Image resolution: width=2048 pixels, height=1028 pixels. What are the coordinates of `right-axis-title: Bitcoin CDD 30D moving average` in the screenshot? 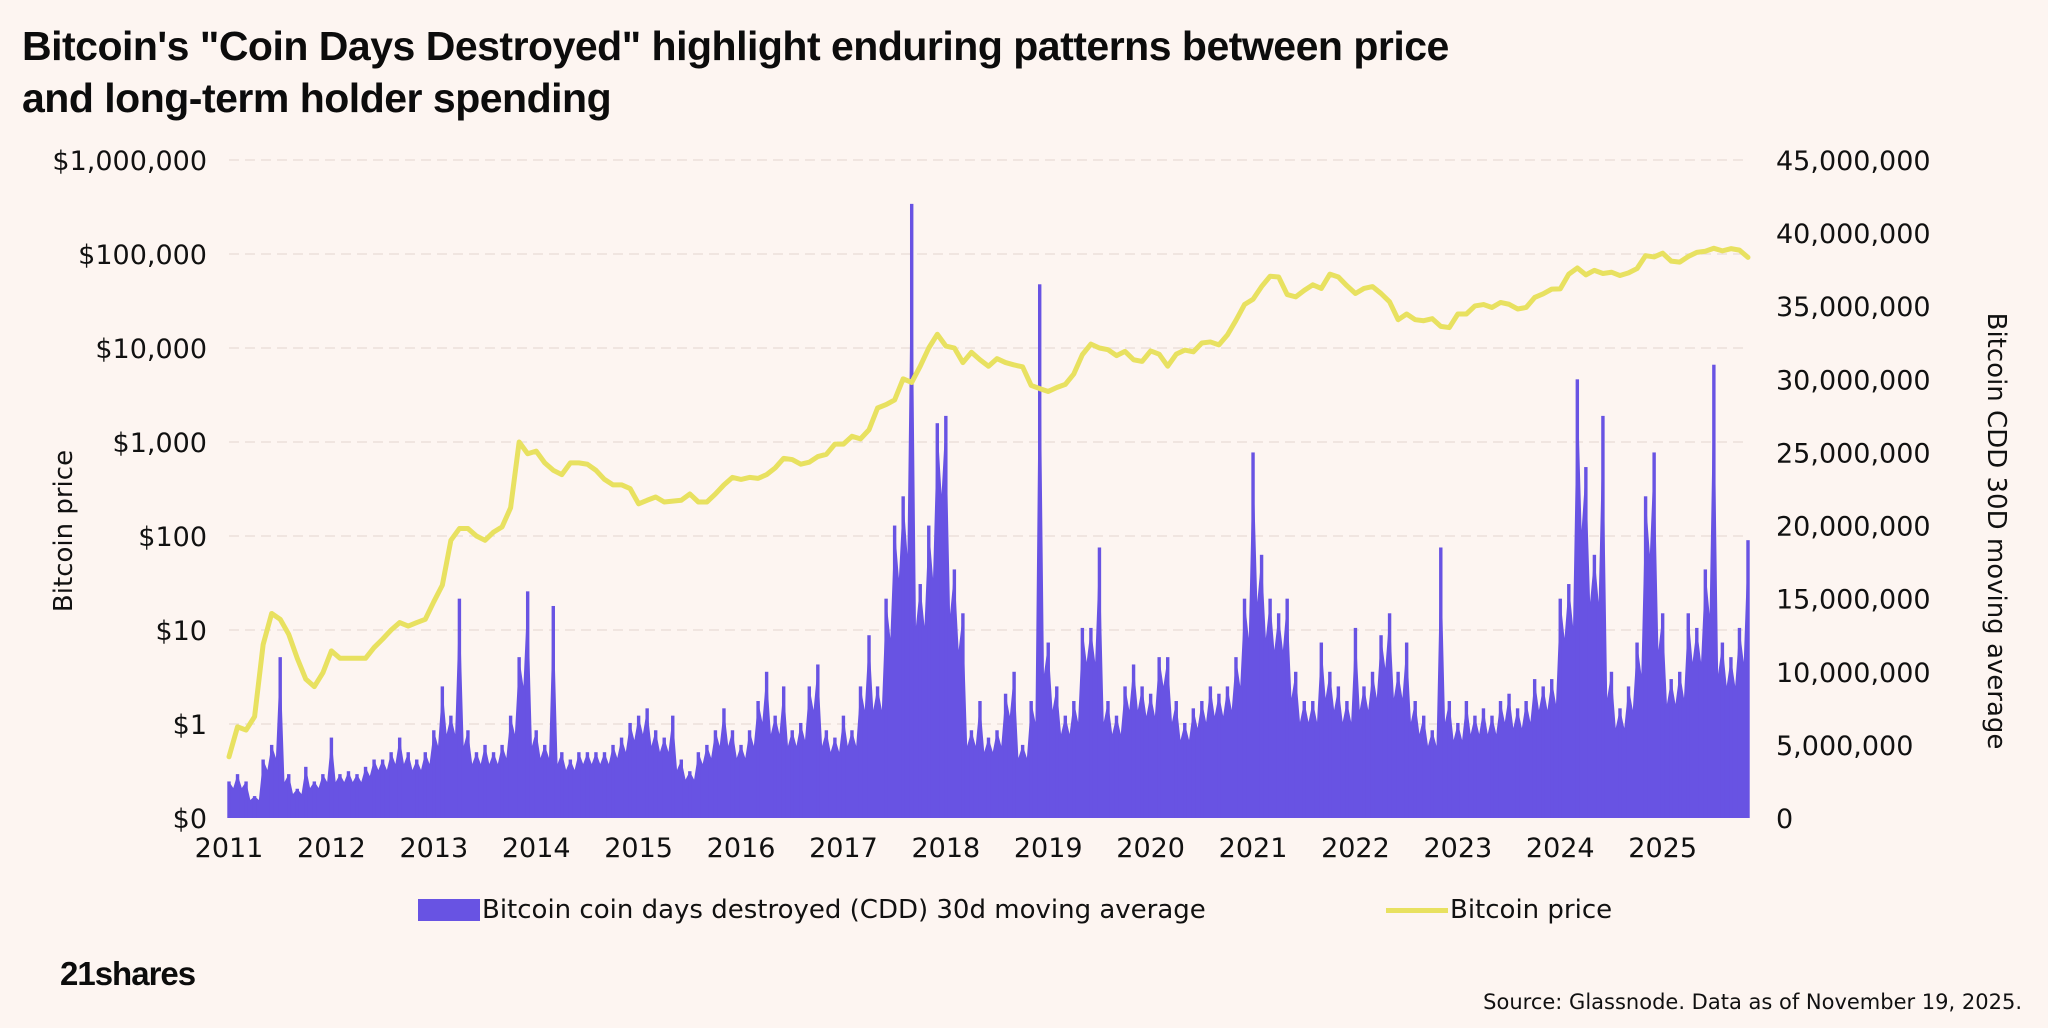 It's located at (1996, 531).